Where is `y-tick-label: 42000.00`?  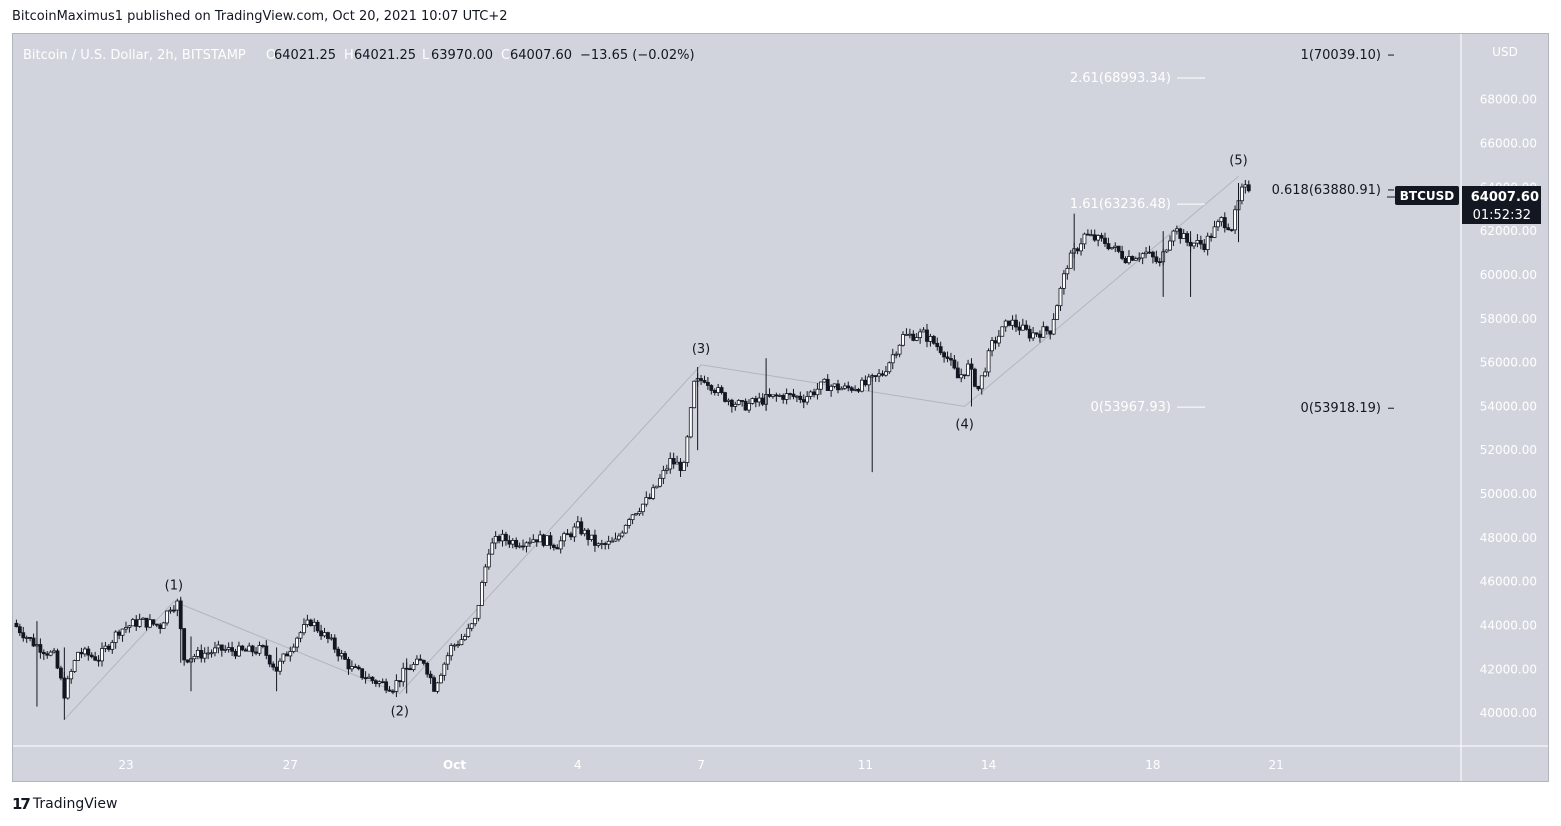 y-tick-label: 42000.00 is located at coordinates (1508, 669).